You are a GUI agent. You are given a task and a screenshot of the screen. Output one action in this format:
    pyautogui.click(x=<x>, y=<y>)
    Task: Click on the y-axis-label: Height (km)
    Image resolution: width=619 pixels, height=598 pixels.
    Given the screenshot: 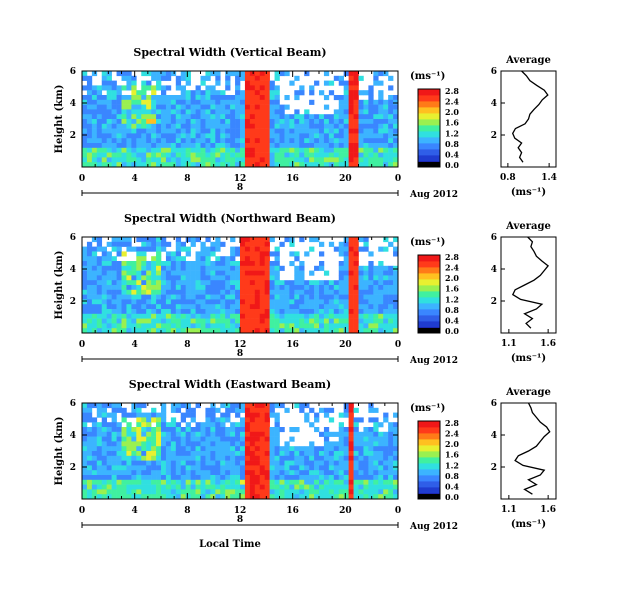 What is the action you would take?
    pyautogui.click(x=59, y=119)
    